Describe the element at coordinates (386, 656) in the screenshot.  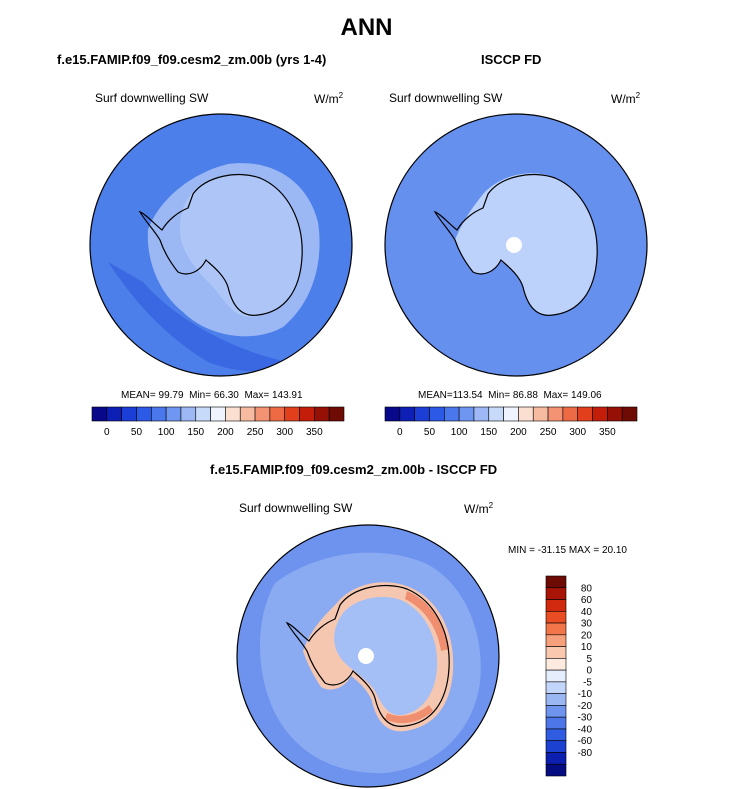
I see `diff-interior-negative` at that location.